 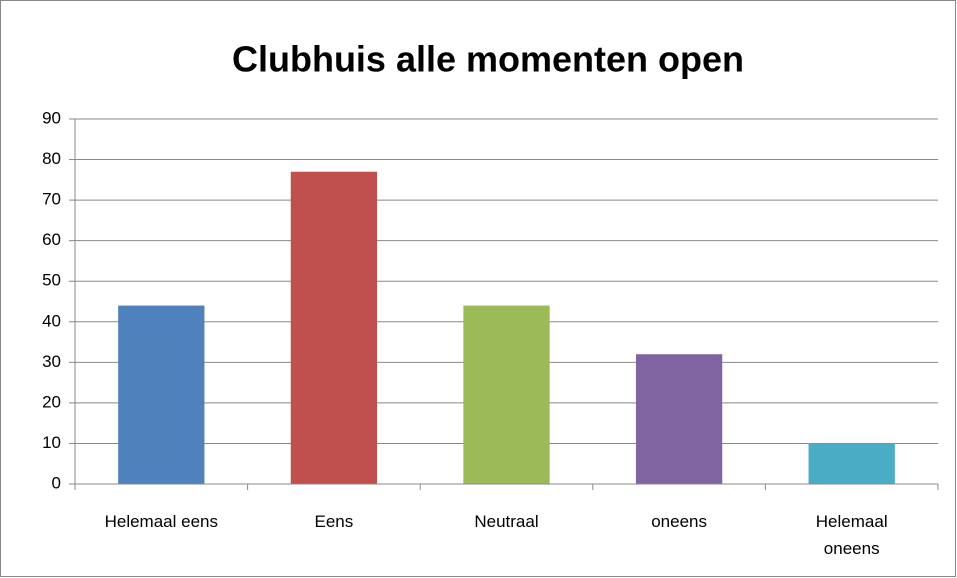 I want to click on y-tick-label: 30, so click(x=51, y=361).